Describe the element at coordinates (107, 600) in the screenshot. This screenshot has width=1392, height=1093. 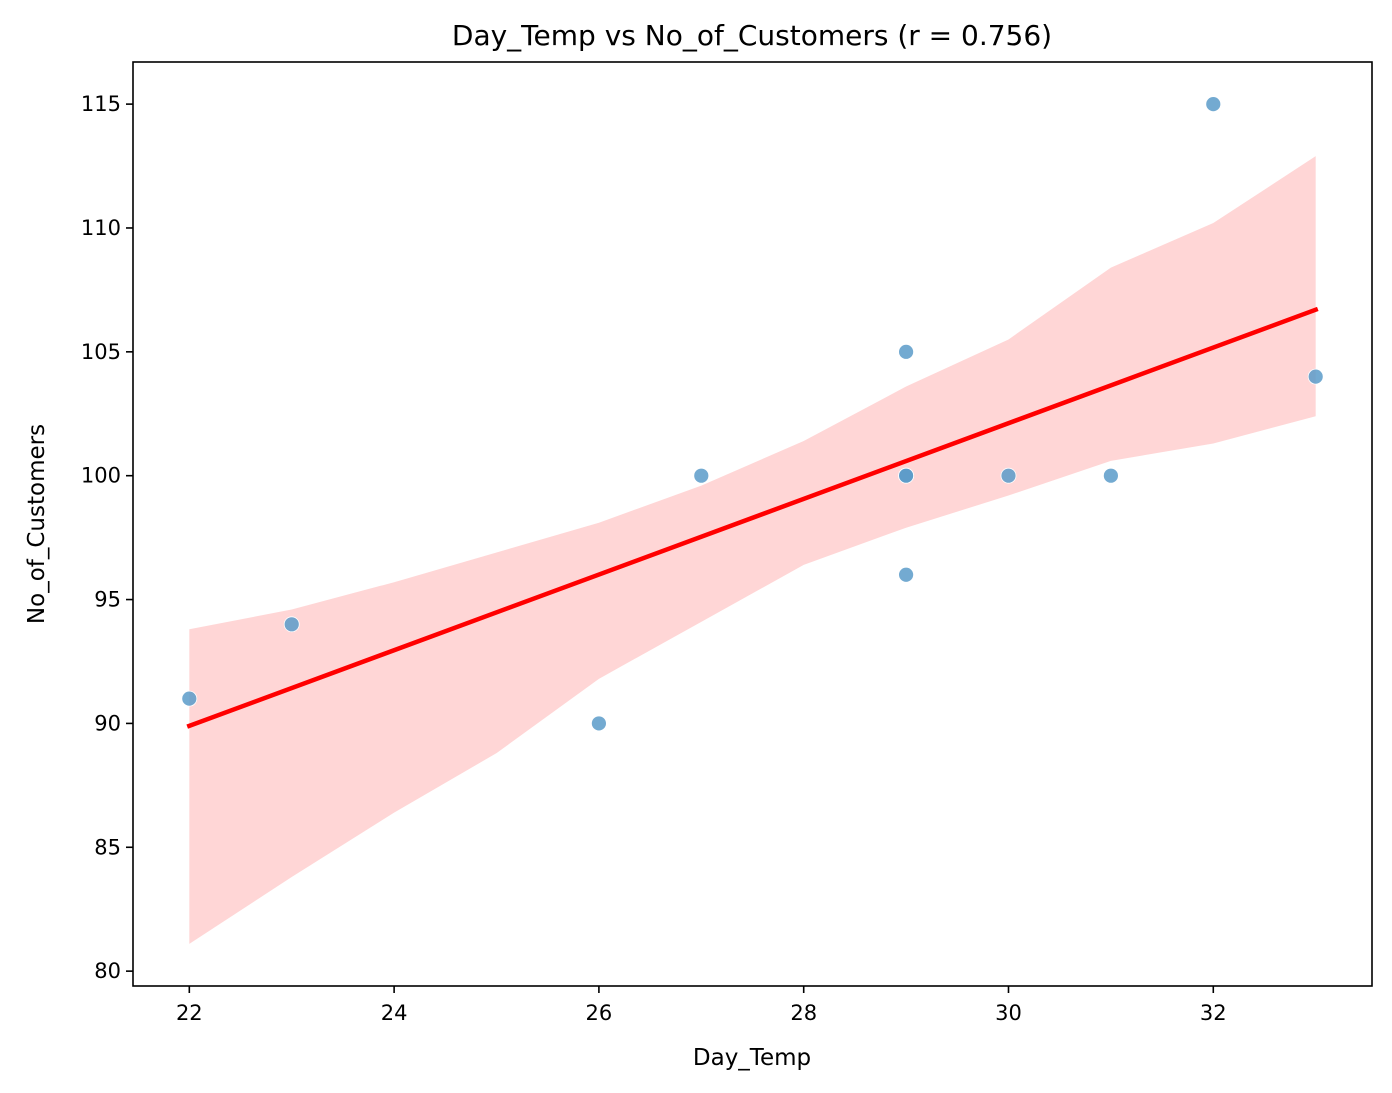
I see `y-tick-label: 95` at that location.